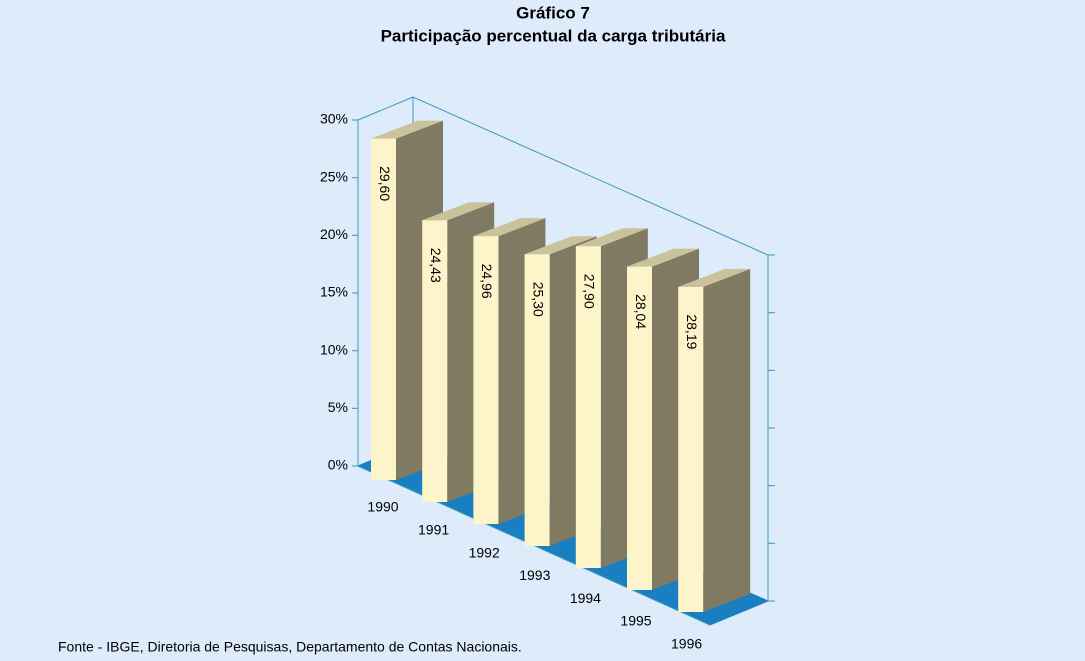 This screenshot has width=1085, height=661. I want to click on y-tick-label: 30%, so click(334, 119).